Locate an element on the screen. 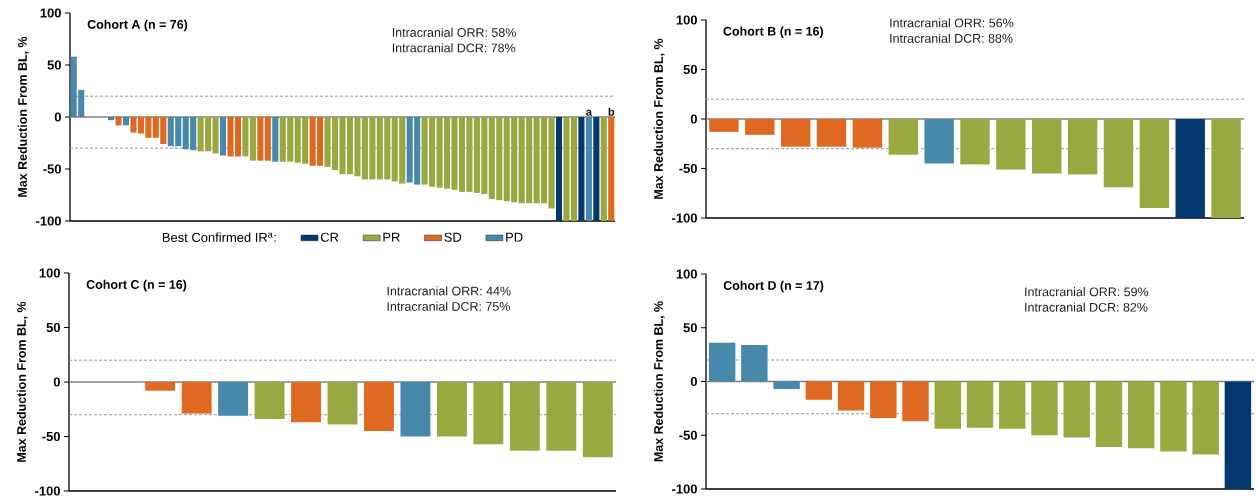 This screenshot has height=502, width=1258. annotation: Intracranial ORR: 44% is located at coordinates (449, 291).